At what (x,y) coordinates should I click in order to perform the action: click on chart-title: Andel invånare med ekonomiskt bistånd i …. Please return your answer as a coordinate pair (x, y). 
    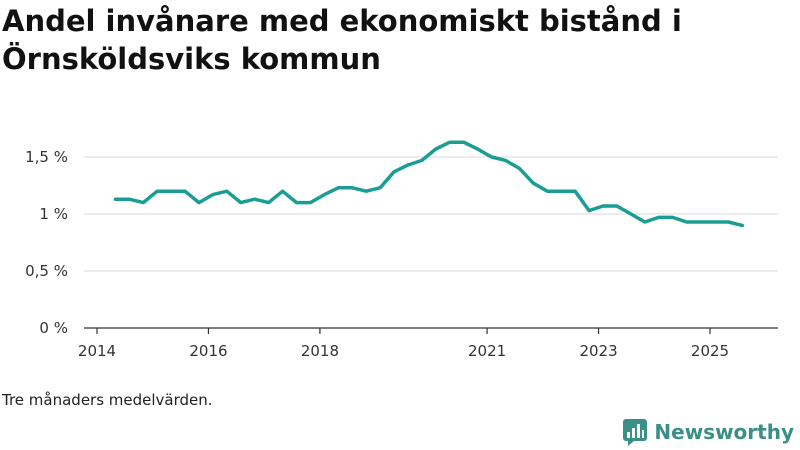
    Looking at the image, I should click on (342, 40).